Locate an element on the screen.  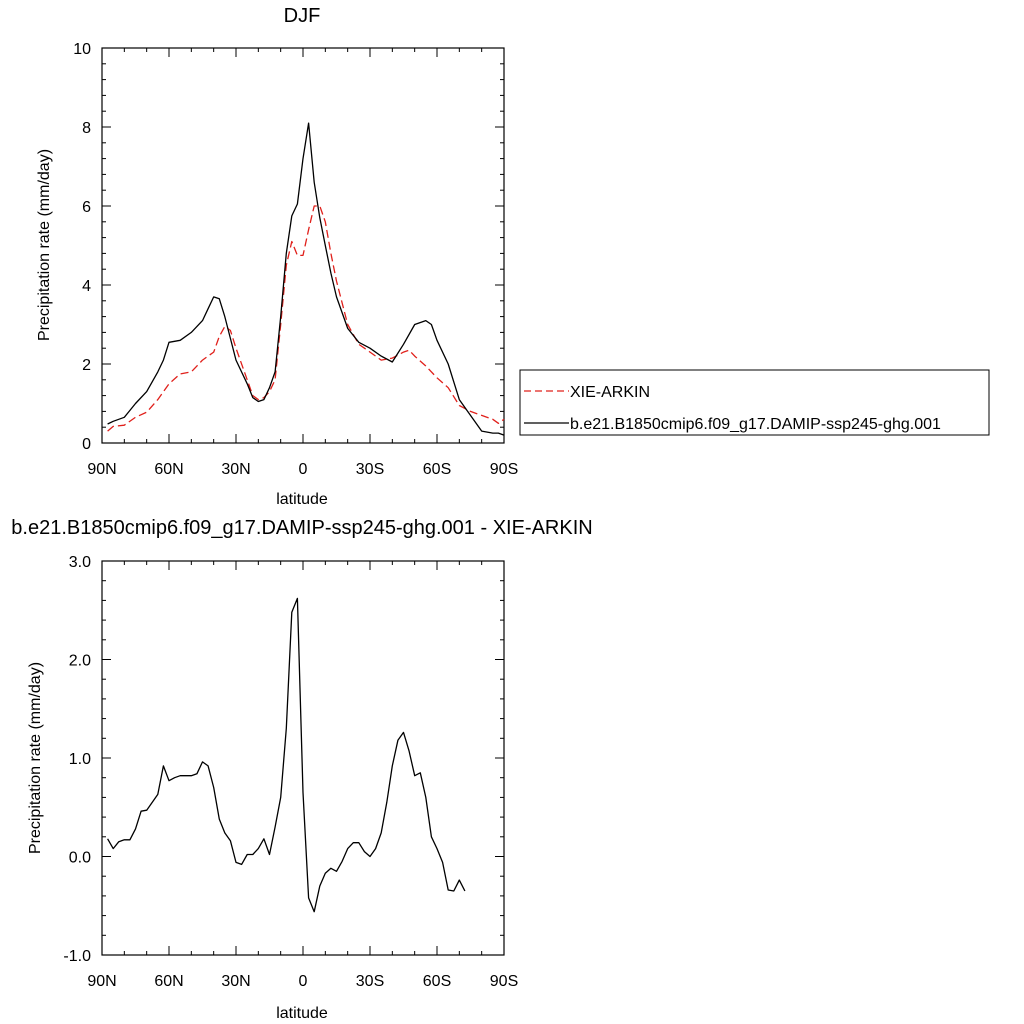
y-tick-label: 2 is located at coordinates (86, 365).